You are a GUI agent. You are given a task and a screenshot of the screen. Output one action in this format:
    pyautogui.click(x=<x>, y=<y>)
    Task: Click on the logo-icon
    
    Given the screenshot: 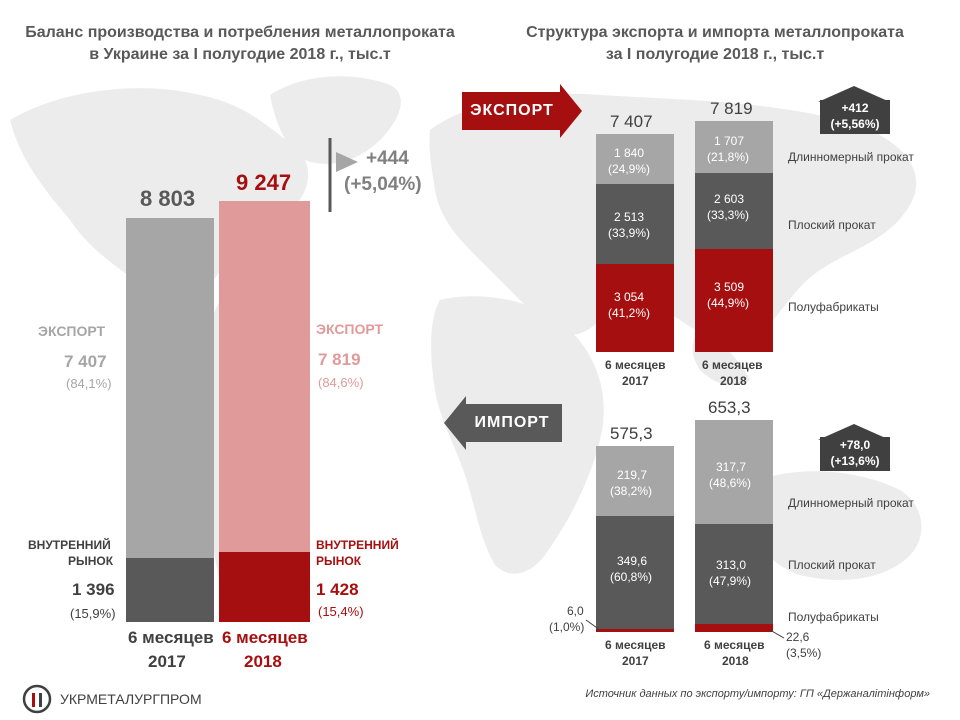 What is the action you would take?
    pyautogui.click(x=37, y=699)
    